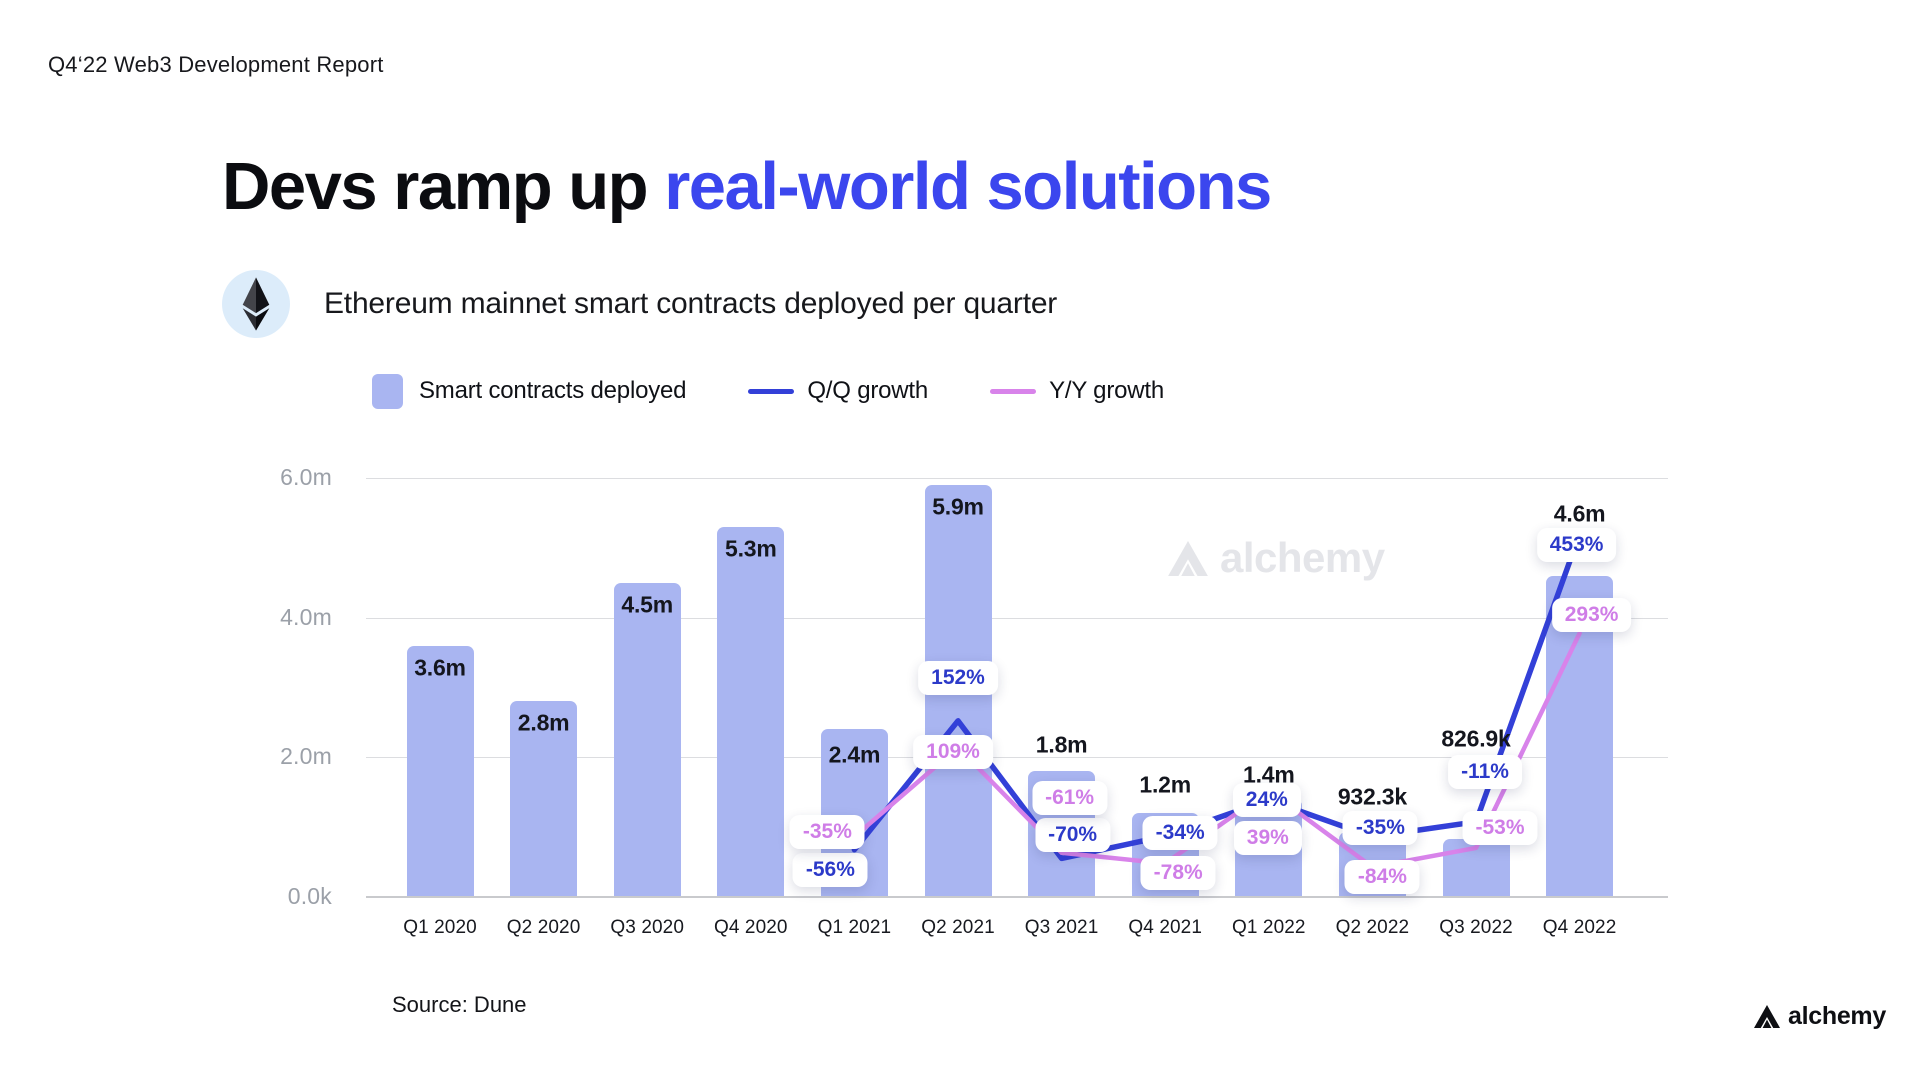 This screenshot has width=1920, height=1080. What do you see at coordinates (1476, 738) in the screenshot?
I see `bar-value-label: 826.9k` at bounding box center [1476, 738].